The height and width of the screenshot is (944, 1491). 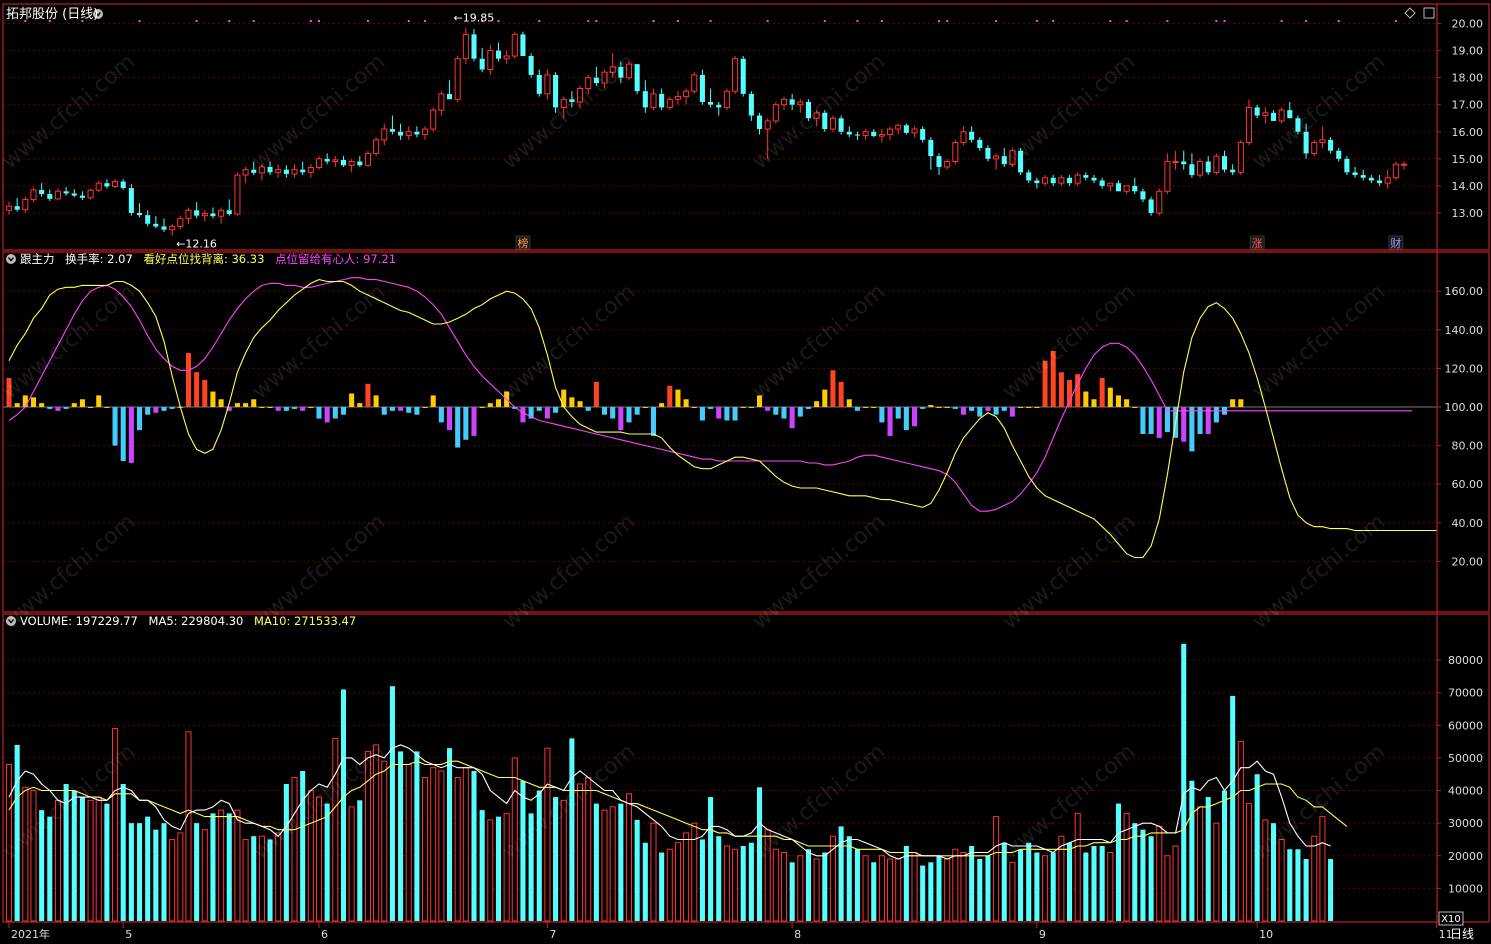 I want to click on diamond-icon, so click(x=1410, y=13).